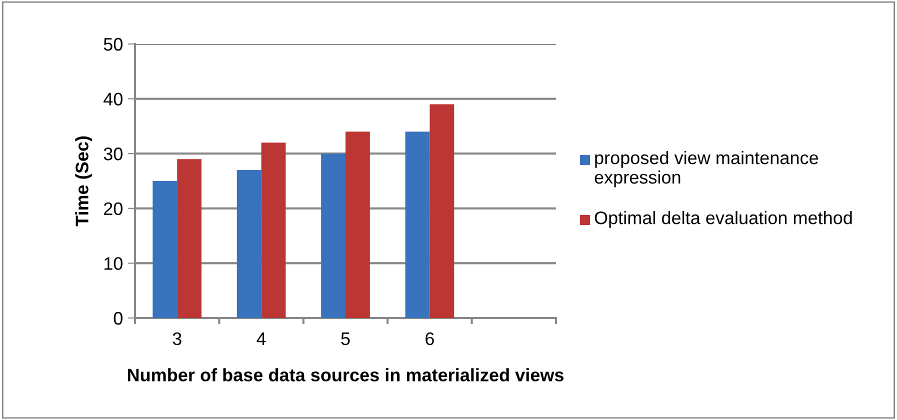  What do you see at coordinates (83, 181) in the screenshot?
I see `y-axis-title: Time (Sec)` at bounding box center [83, 181].